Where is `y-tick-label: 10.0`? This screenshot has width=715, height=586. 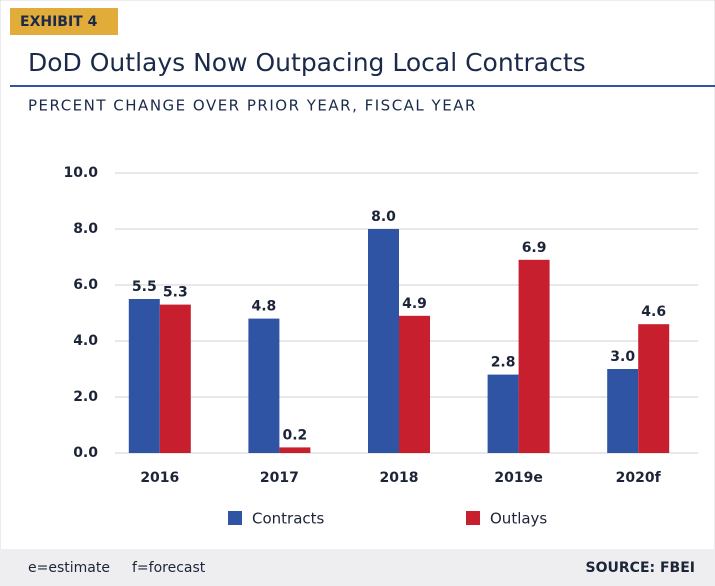
y-tick-label: 10.0 is located at coordinates (80, 173).